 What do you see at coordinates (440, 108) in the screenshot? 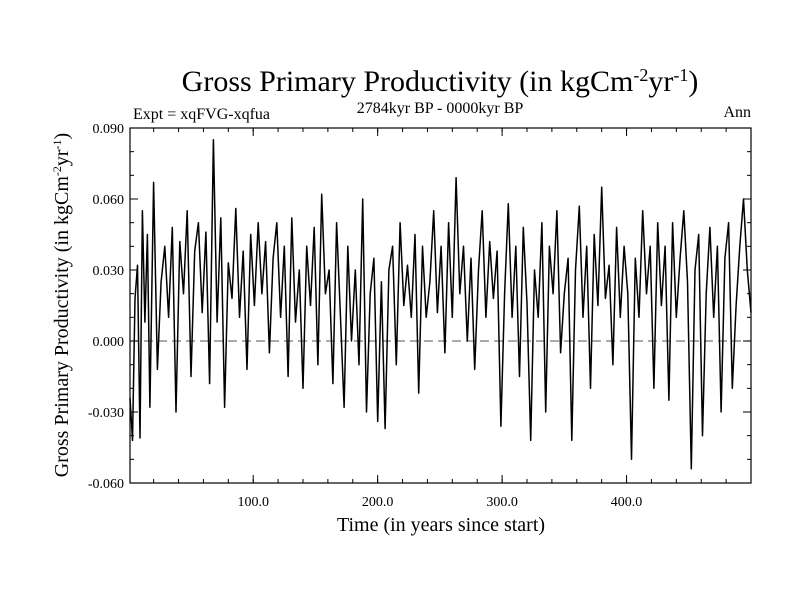
I see `period-label: 2784kyr BP - 0000kyr BP` at bounding box center [440, 108].